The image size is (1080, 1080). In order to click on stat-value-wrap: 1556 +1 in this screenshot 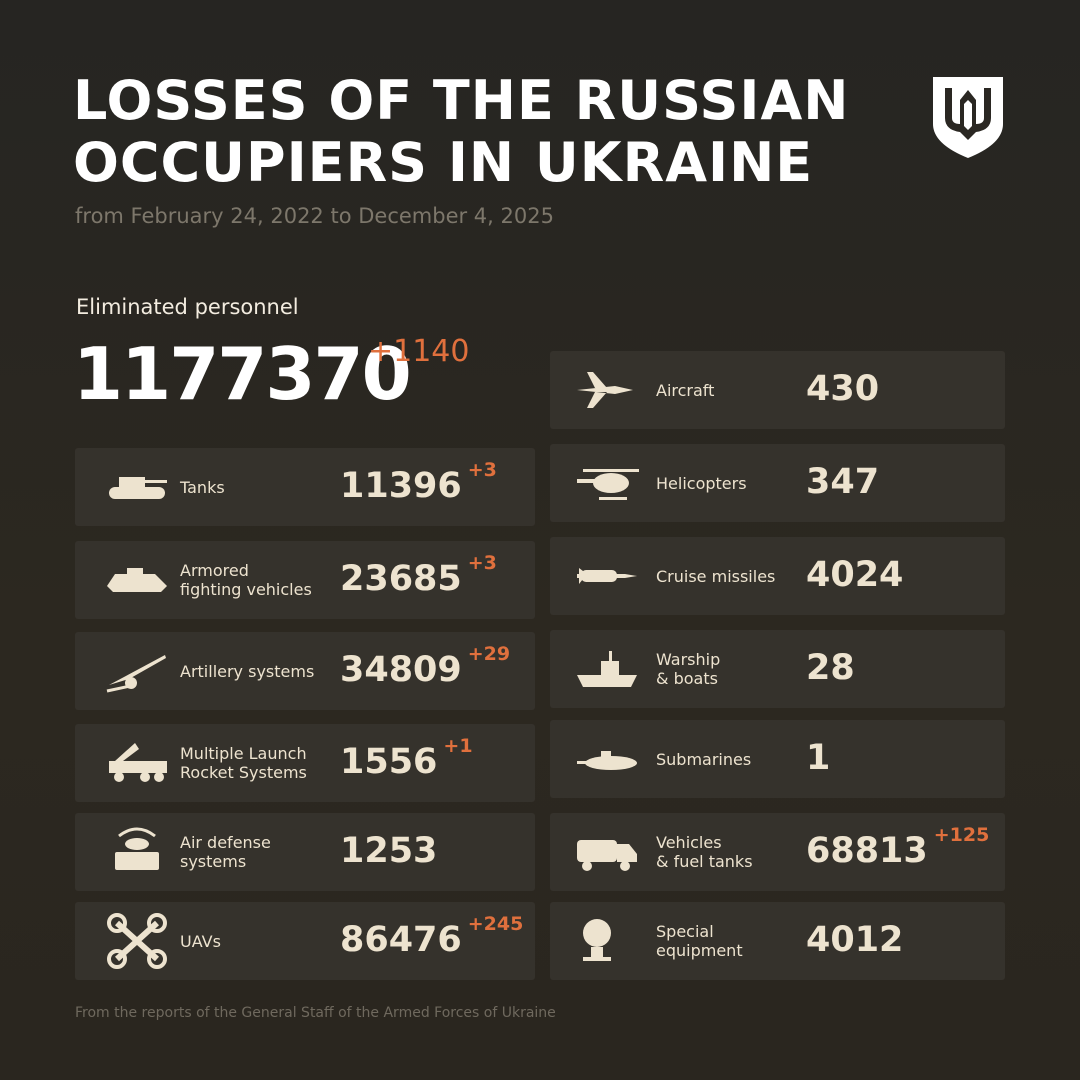, I will do `click(406, 758)`.